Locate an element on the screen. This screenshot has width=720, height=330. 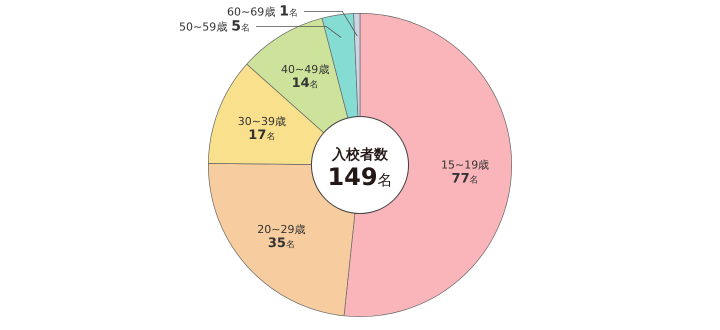
slice-label: 40~49歳 is located at coordinates (305, 69).